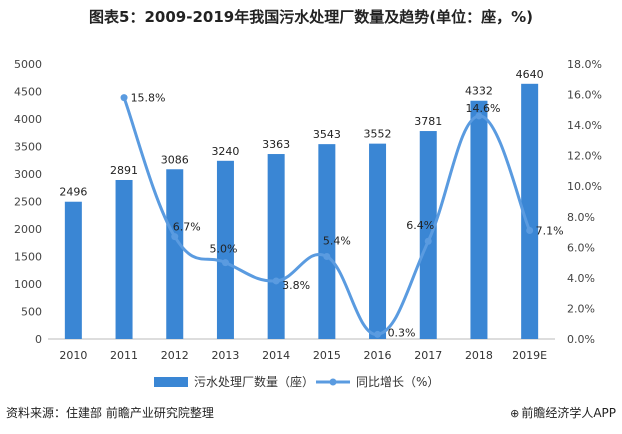 The height and width of the screenshot is (434, 622). What do you see at coordinates (38, 339) in the screenshot?
I see `y-left-tick-label: 0` at bounding box center [38, 339].